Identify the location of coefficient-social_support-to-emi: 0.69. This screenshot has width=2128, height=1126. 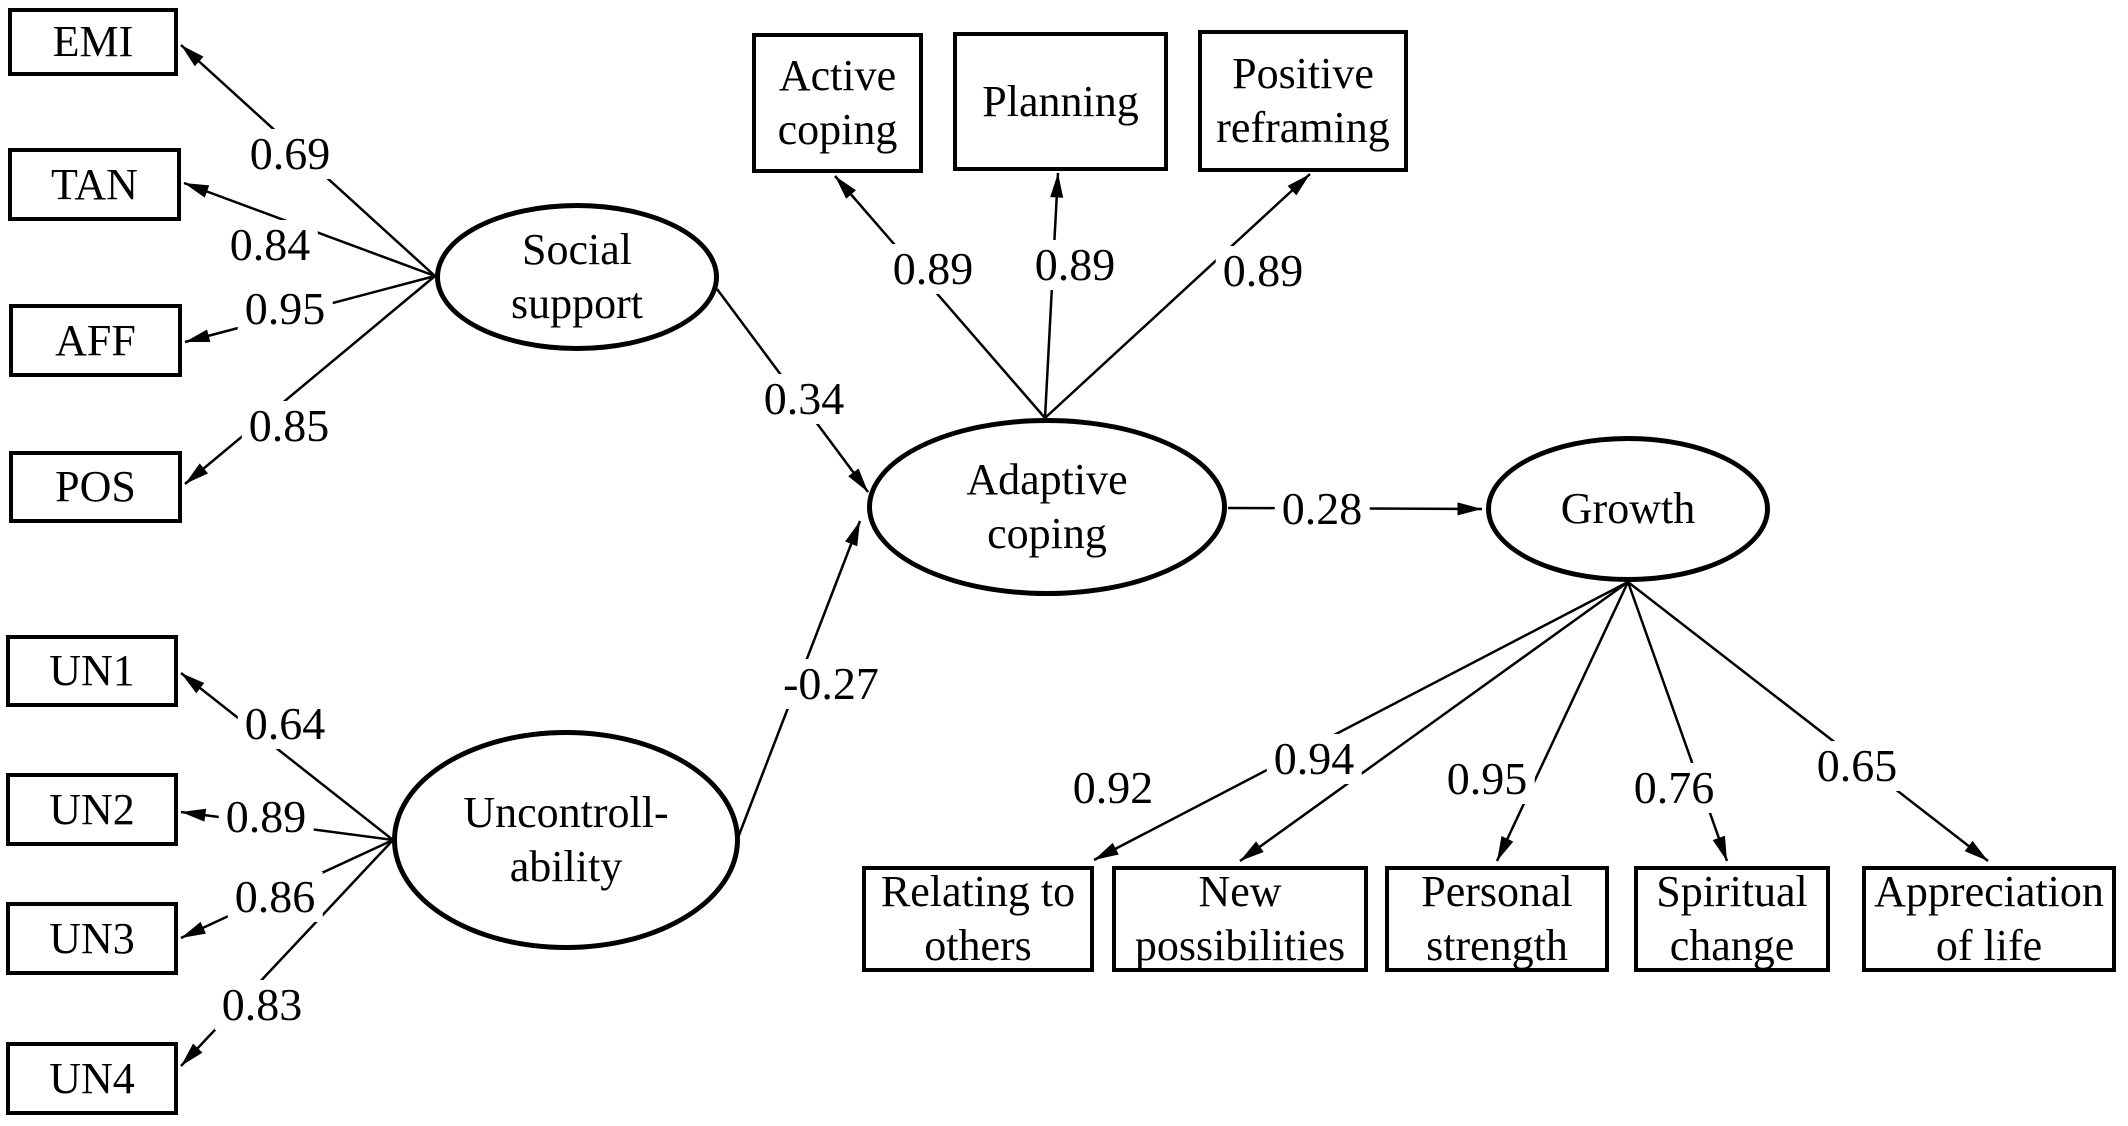
(290, 154).